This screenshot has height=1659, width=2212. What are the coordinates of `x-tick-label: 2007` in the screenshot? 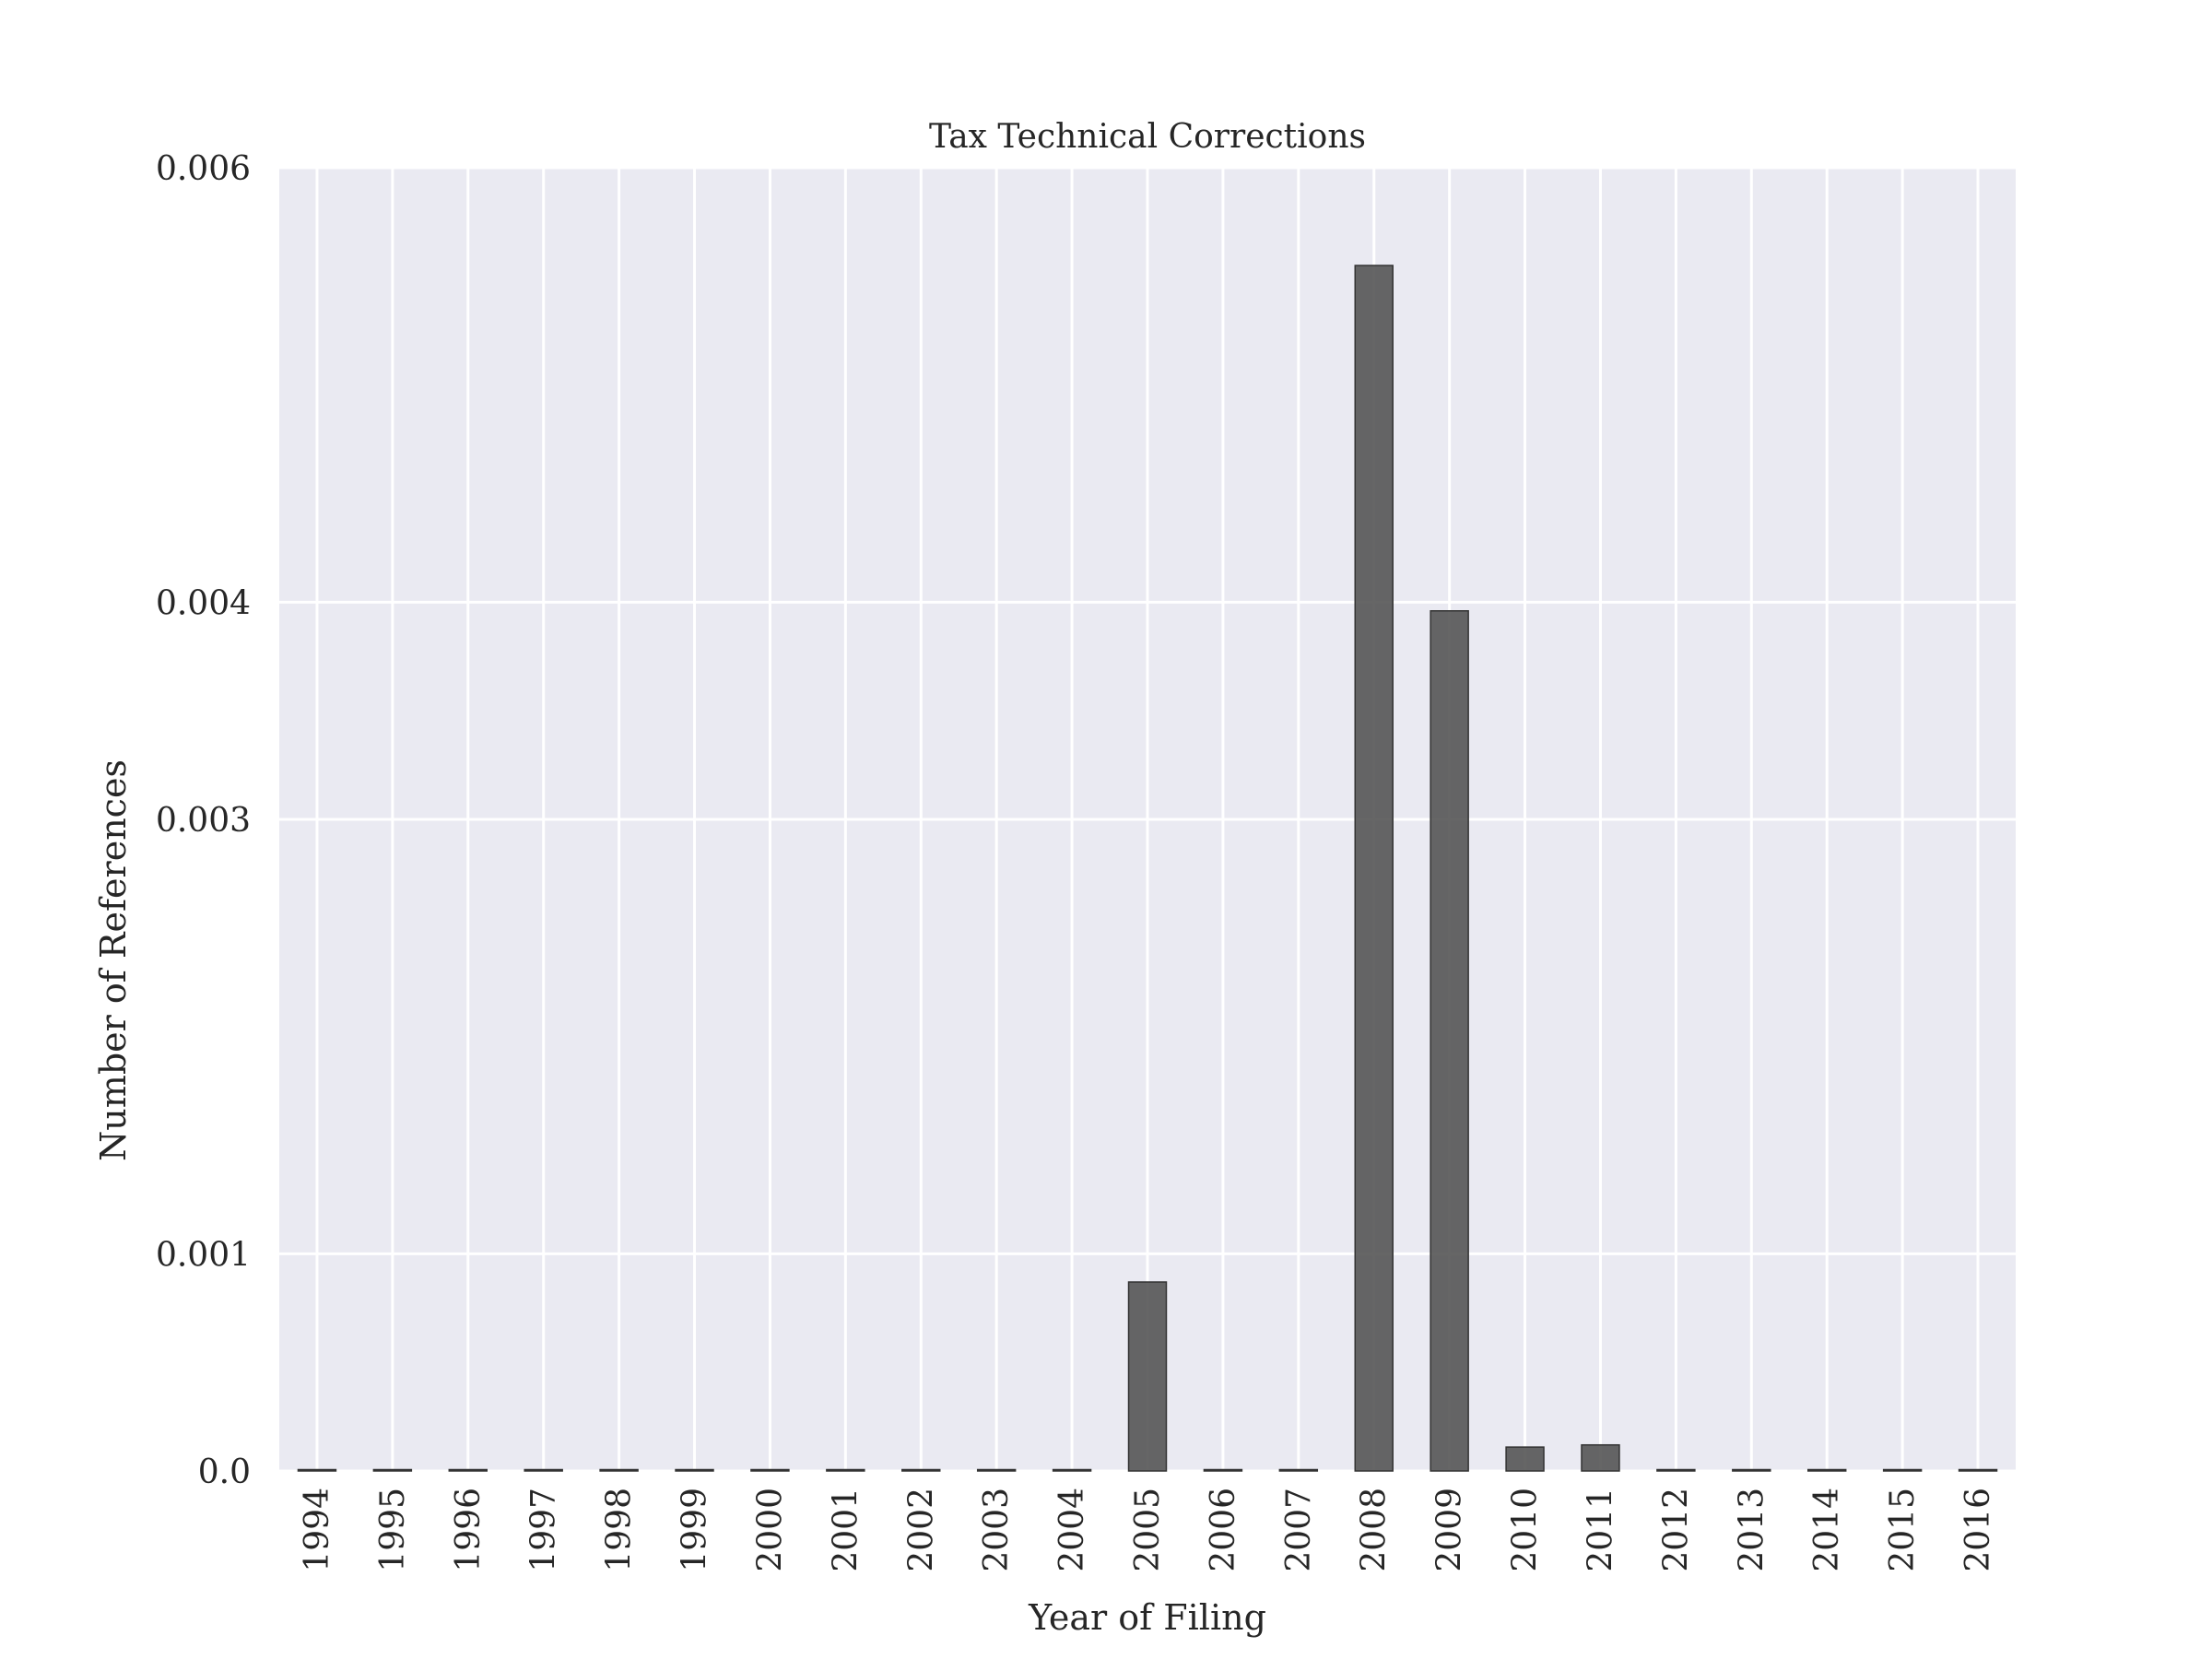 It's located at (1299, 1530).